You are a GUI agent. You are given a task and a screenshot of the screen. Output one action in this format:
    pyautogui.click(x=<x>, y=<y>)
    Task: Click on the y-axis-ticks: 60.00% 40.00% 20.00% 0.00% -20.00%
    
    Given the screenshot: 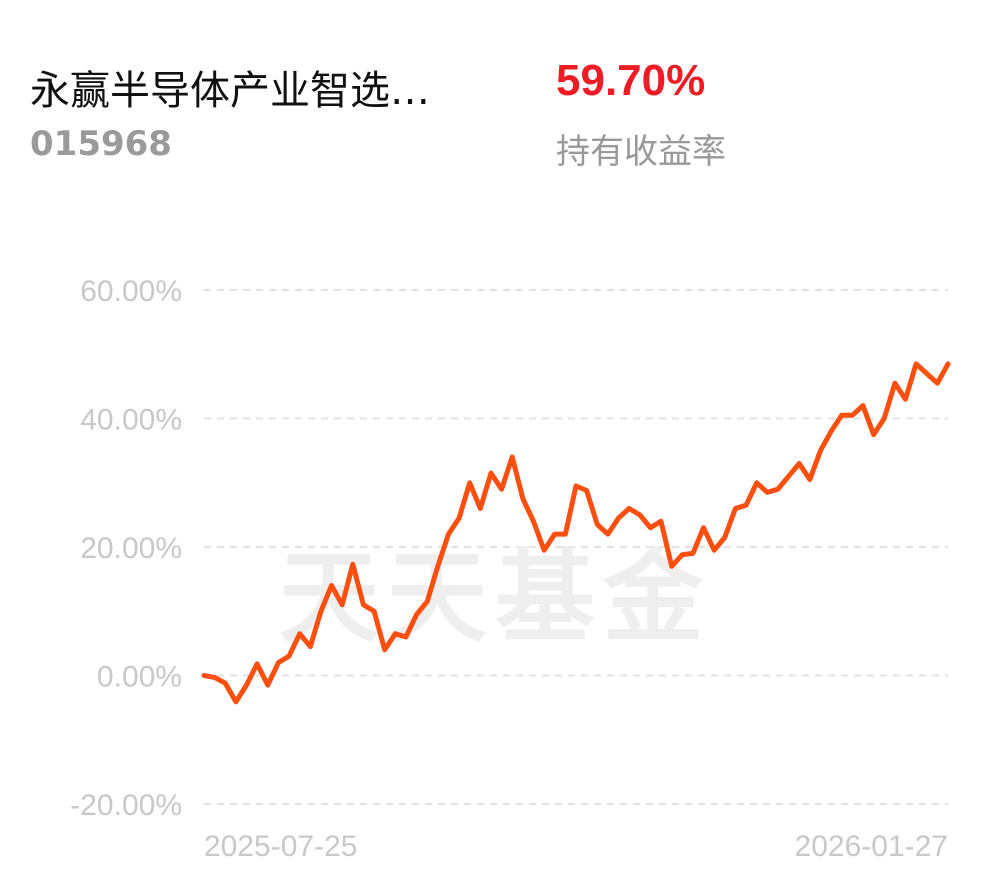 What is the action you would take?
    pyautogui.click(x=126, y=548)
    